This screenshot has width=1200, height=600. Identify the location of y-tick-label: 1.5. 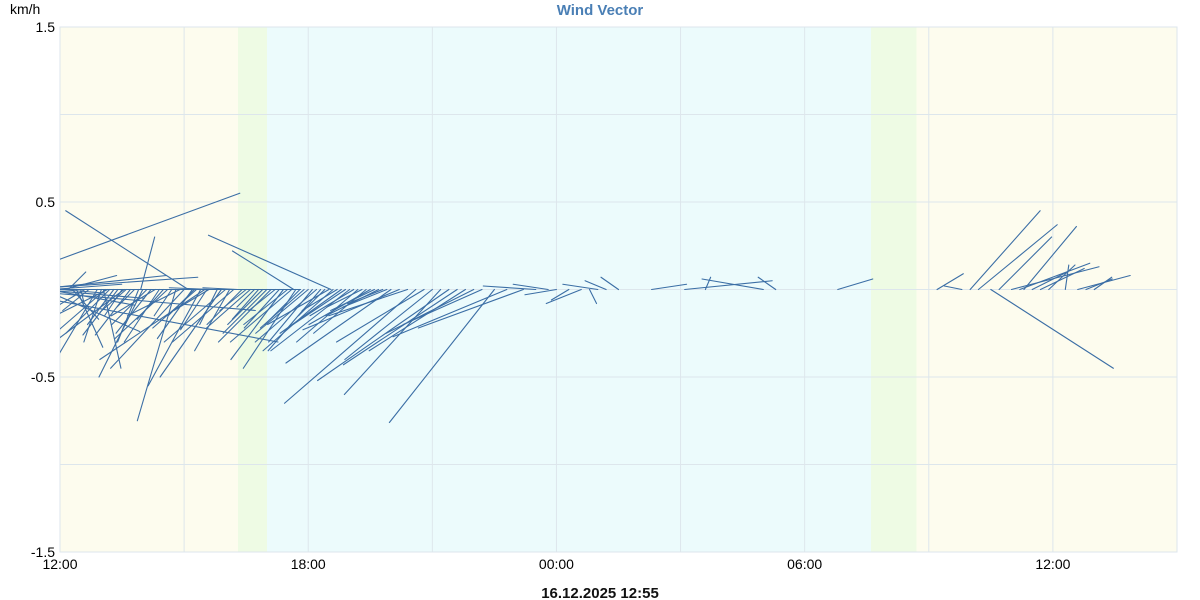
(46, 27).